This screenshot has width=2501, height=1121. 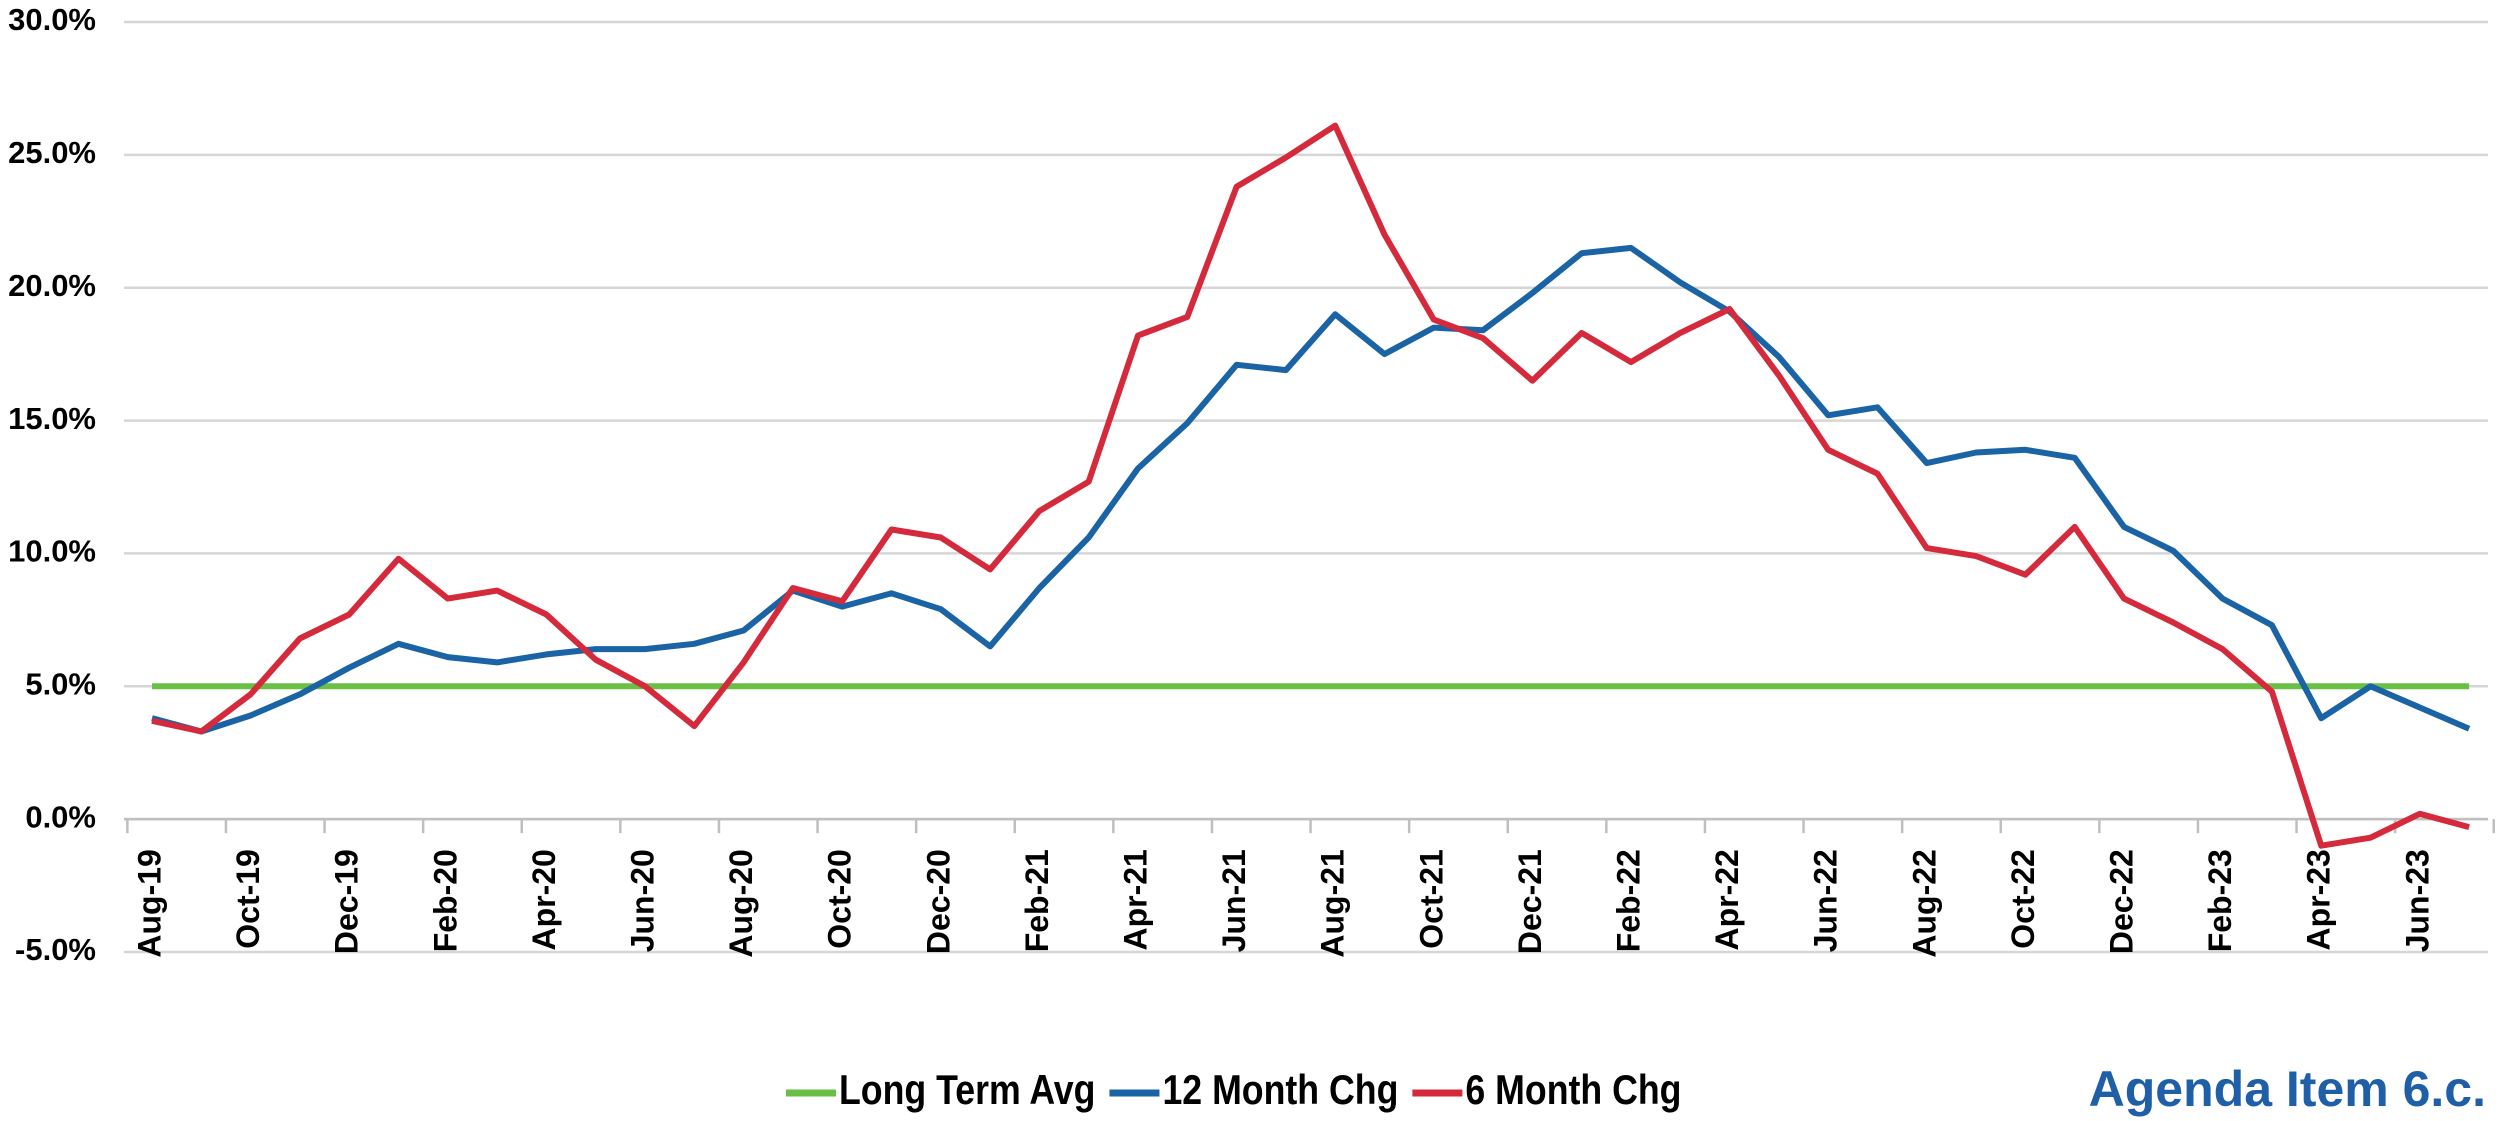 What do you see at coordinates (52, 285) in the screenshot?
I see `y-tick-label: 20.0%` at bounding box center [52, 285].